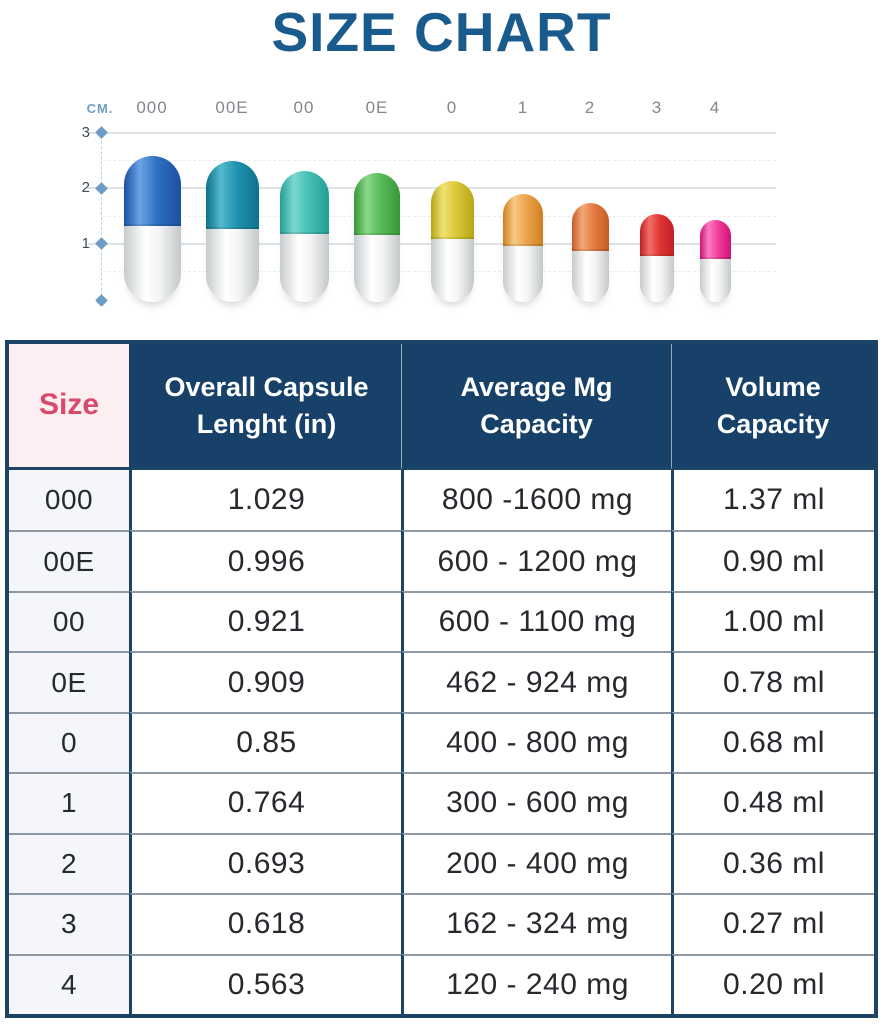 This screenshot has height=1024, width=883. I want to click on cell-size: 0, so click(69, 742).